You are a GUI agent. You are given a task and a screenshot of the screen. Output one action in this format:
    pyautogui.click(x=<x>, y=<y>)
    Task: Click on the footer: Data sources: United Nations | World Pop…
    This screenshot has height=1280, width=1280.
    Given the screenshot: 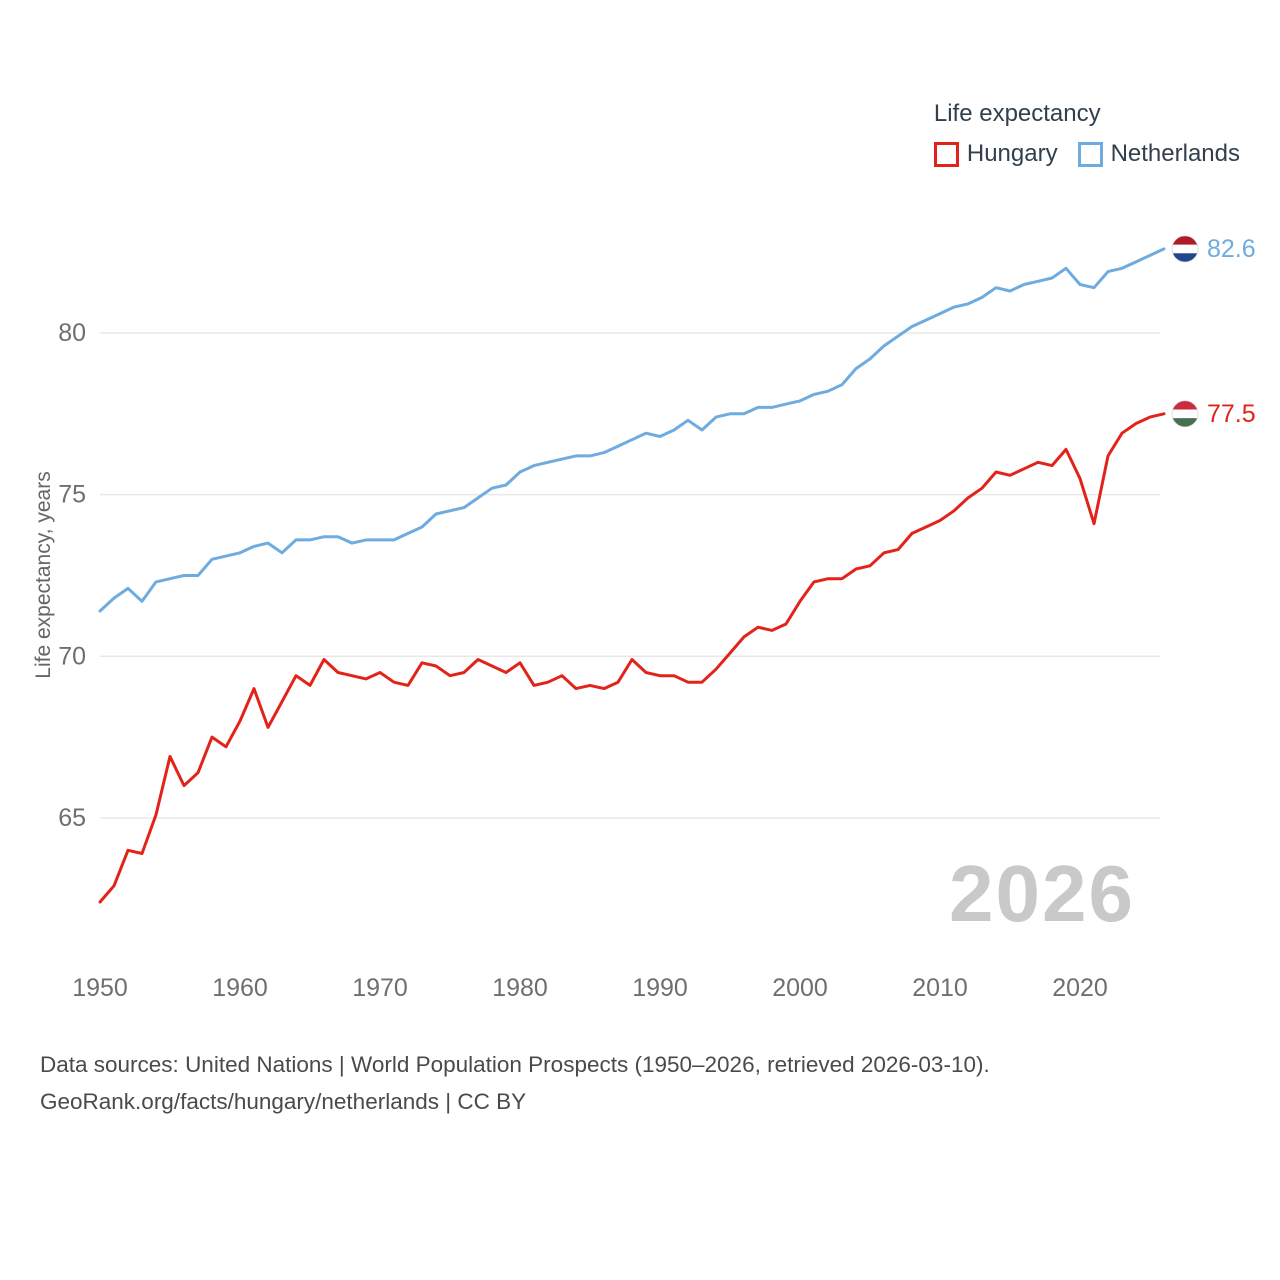 What is the action you would take?
    pyautogui.click(x=515, y=1083)
    